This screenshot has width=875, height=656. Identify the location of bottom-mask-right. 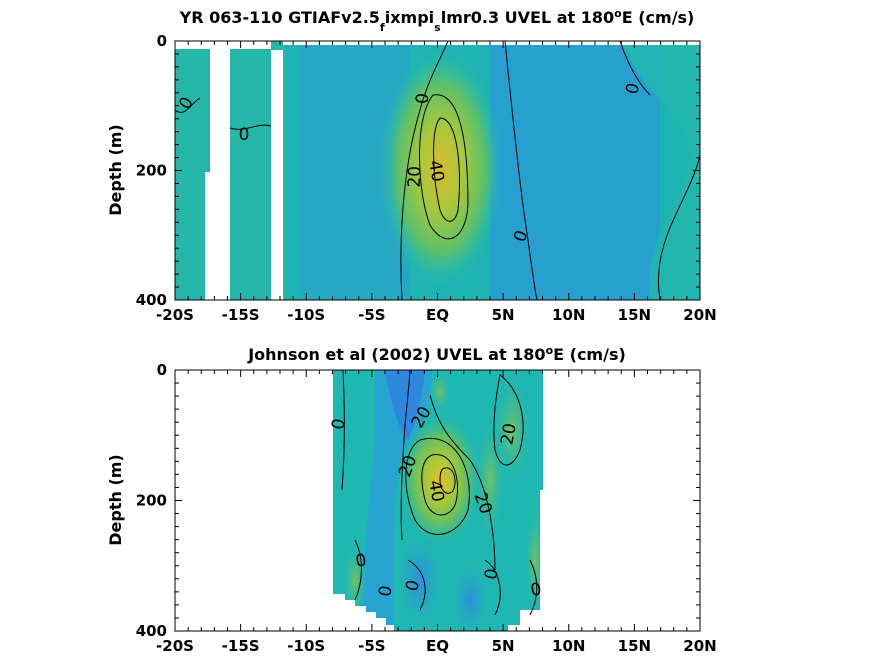
(525, 560).